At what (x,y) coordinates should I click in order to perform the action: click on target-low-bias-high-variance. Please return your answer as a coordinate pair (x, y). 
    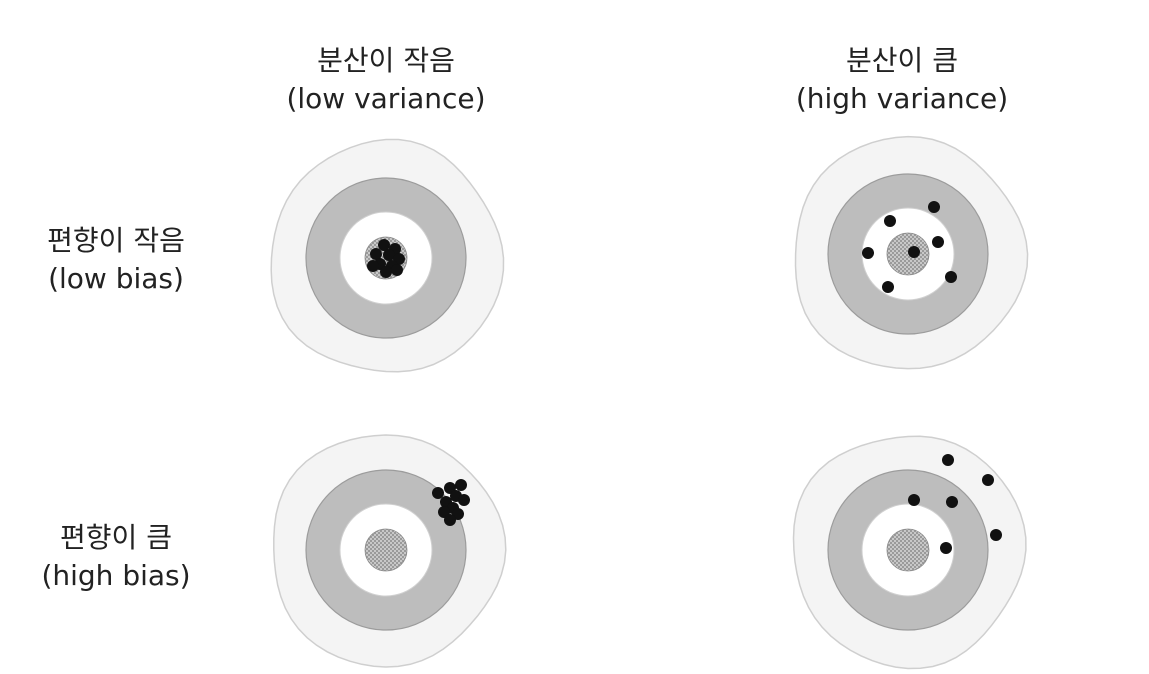
    Looking at the image, I should click on (911, 252).